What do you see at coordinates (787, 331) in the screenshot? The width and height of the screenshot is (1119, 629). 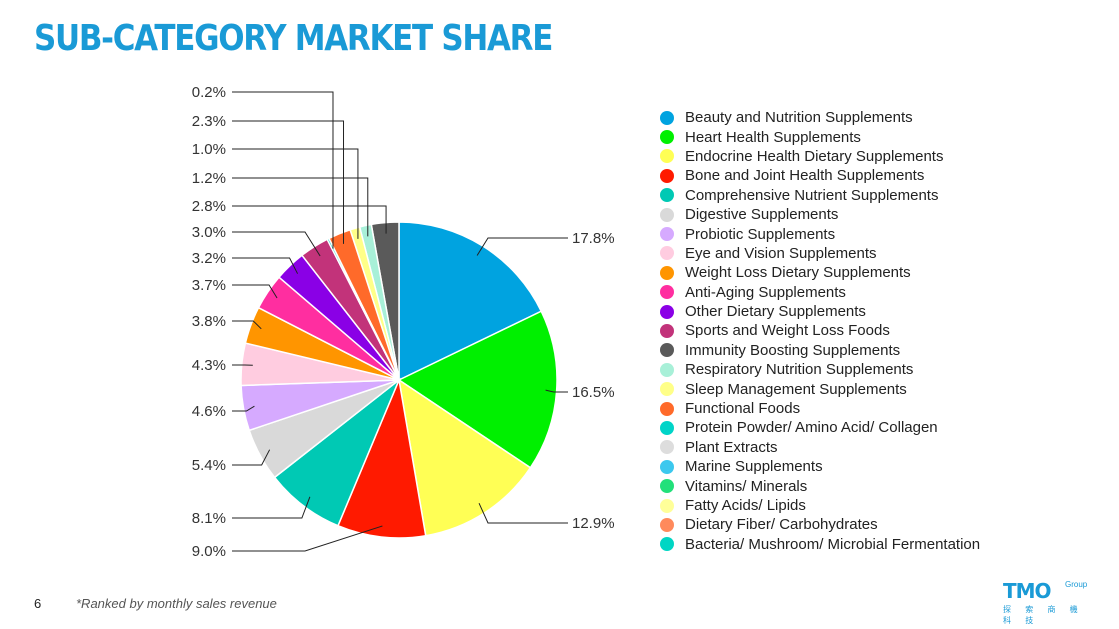 I see `legend-label: Sports and Weight Loss Foods` at bounding box center [787, 331].